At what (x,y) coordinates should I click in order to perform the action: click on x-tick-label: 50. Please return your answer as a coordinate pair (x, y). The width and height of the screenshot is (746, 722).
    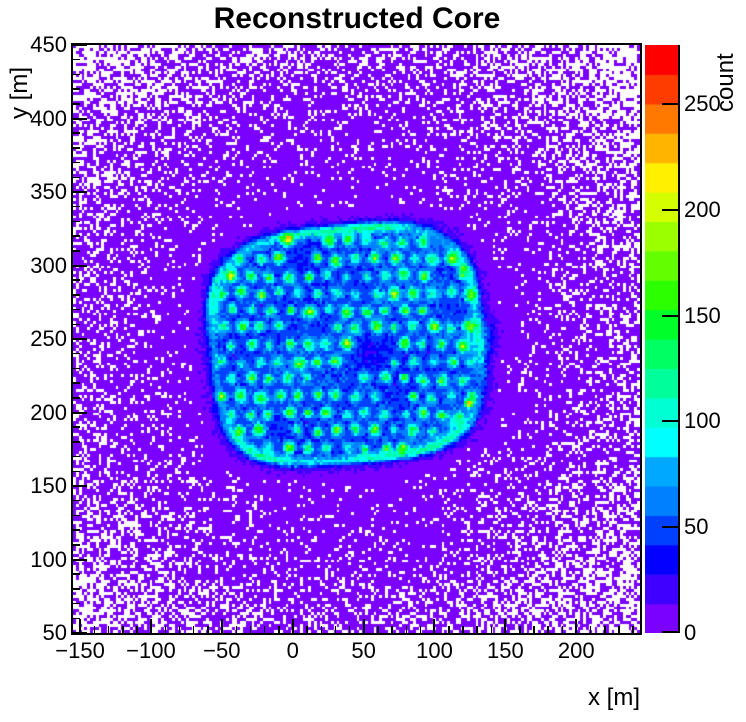
    Looking at the image, I should click on (363, 650).